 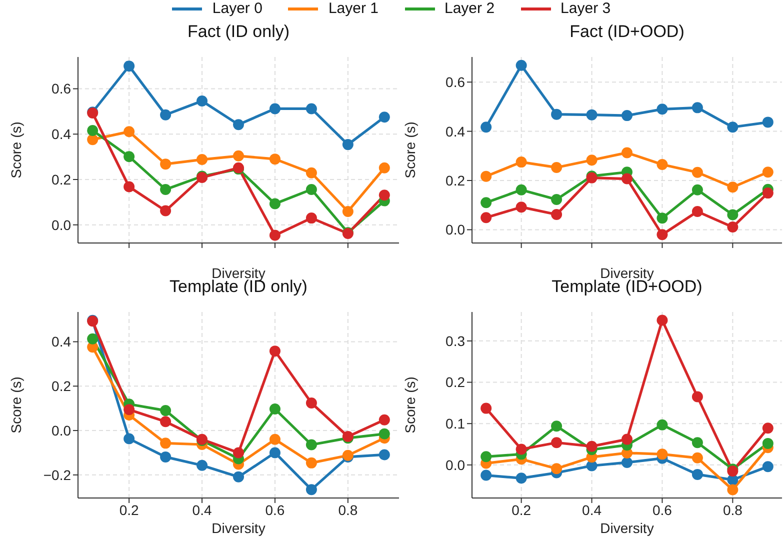 What do you see at coordinates (456, 424) in the screenshot?
I see `y-tick-label: 0.1` at bounding box center [456, 424].